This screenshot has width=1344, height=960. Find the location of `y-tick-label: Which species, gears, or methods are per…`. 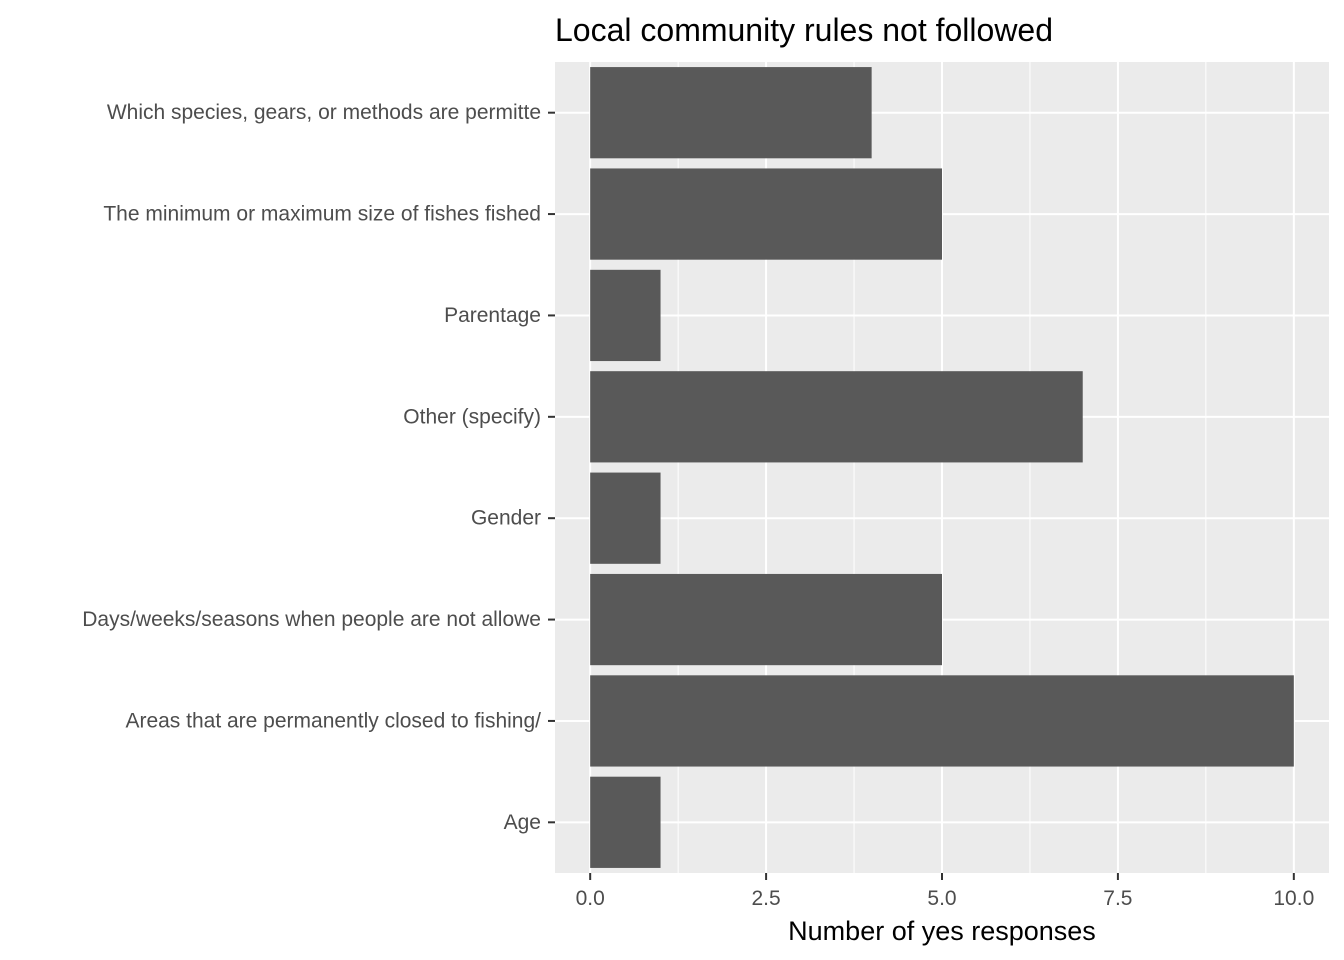

y-tick-label: Which species, gears, or methods are per… is located at coordinates (324, 112).